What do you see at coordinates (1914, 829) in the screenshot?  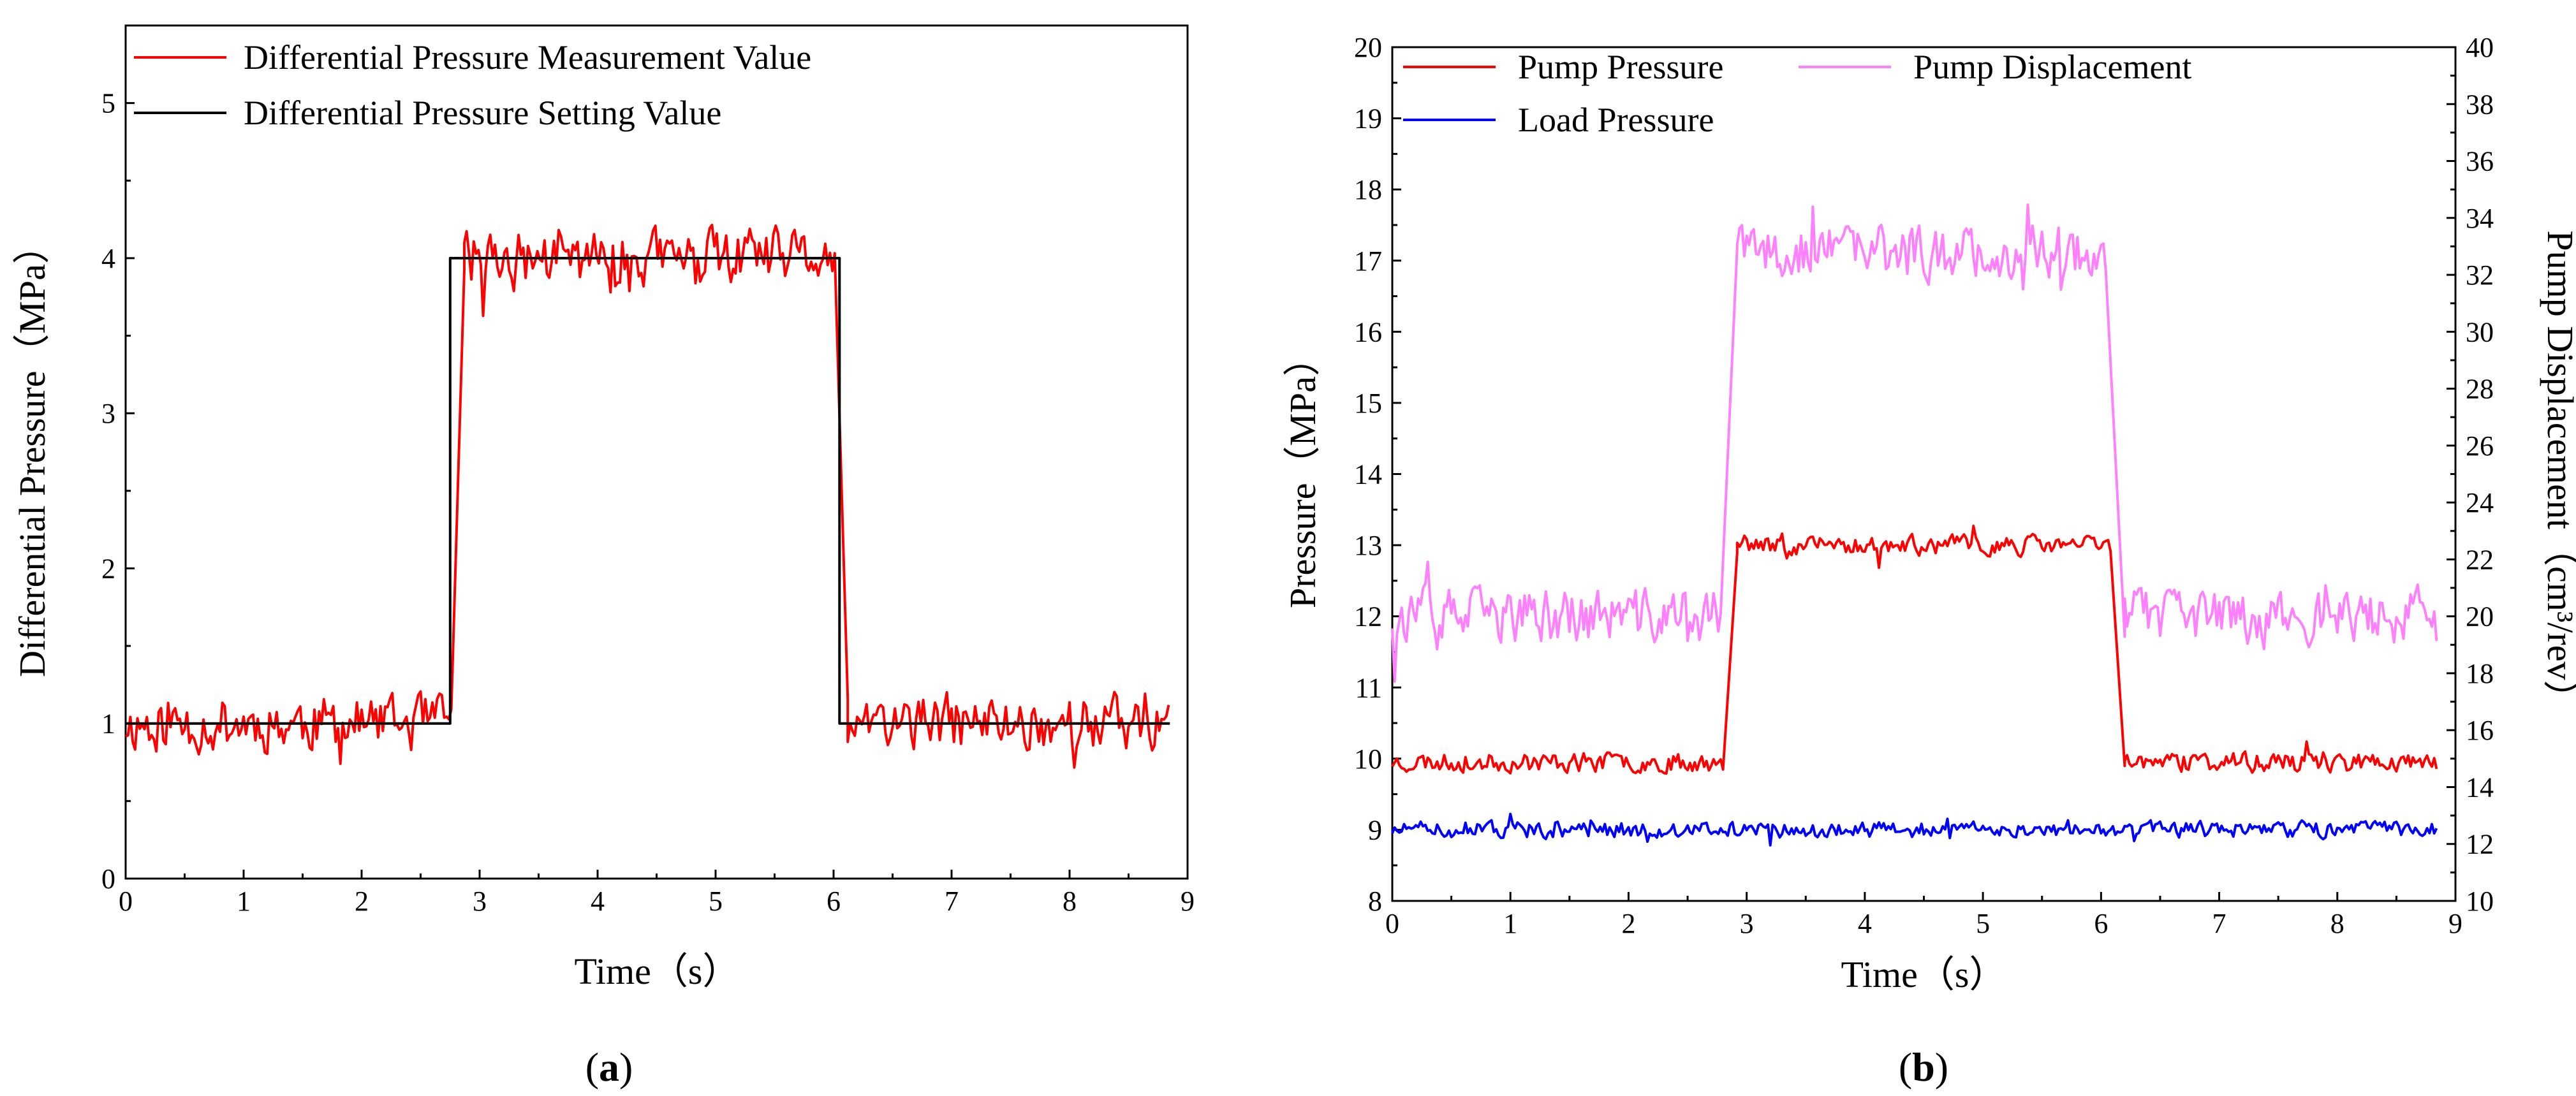 I see `series-line-load-pressure` at bounding box center [1914, 829].